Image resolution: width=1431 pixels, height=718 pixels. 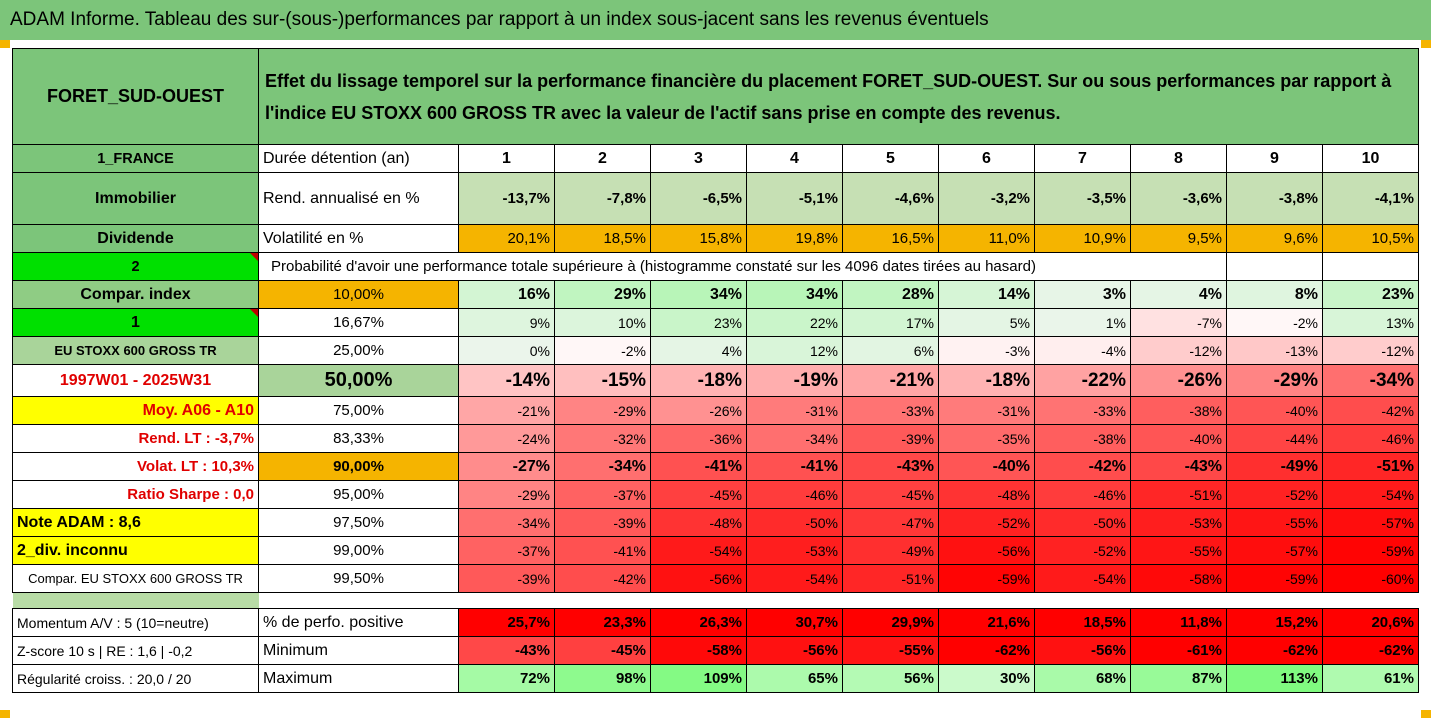 I want to click on value-cell: 17%, so click(x=890, y=322).